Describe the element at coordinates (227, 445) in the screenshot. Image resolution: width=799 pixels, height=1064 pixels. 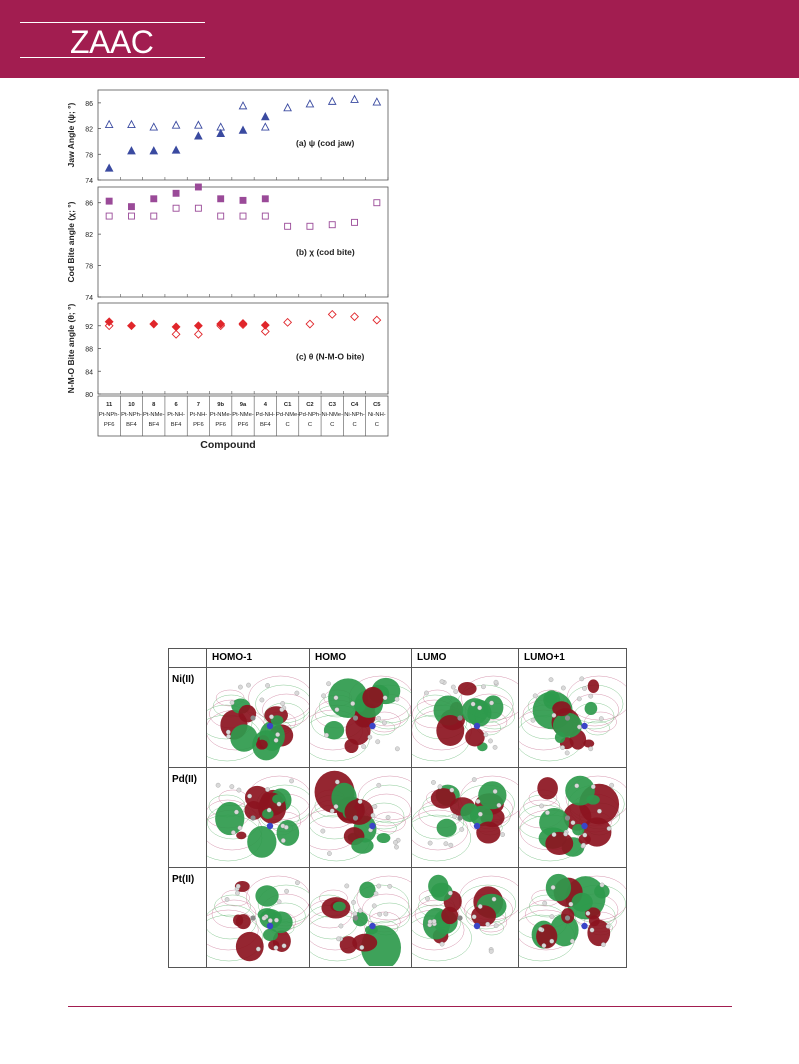
I see `x-axis-label: Compound` at that location.